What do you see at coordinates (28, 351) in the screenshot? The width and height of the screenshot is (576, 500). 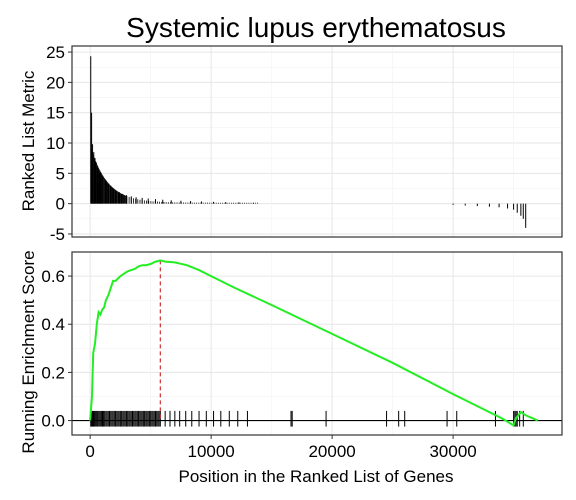 I see `bottom-y-axis-title: Running Enrichment Score` at bounding box center [28, 351].